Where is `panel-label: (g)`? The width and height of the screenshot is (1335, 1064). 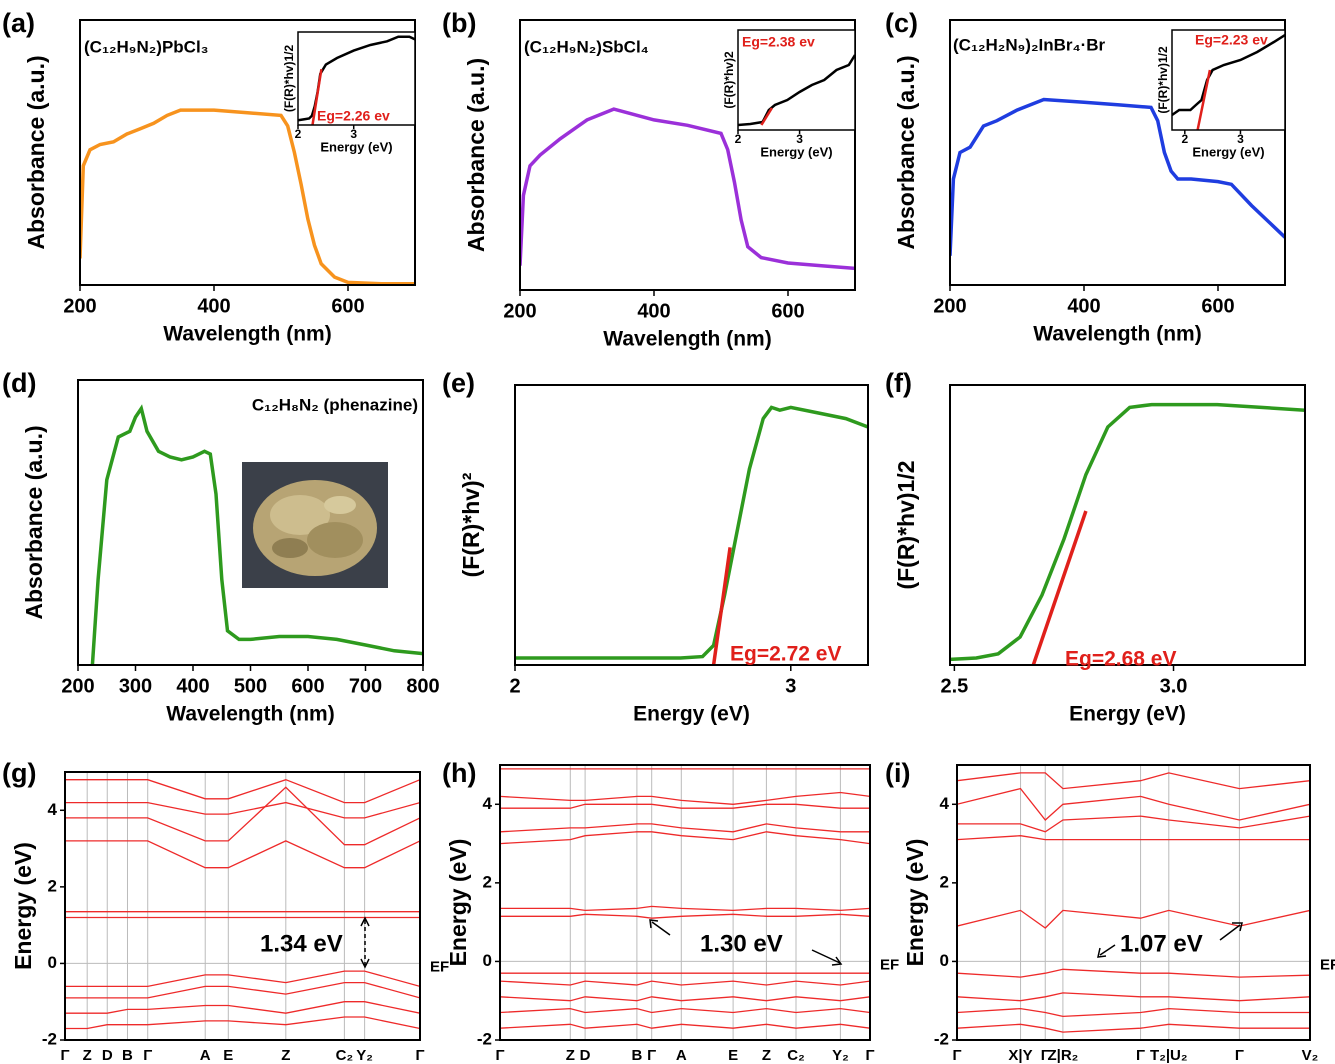
panel-label: (g) is located at coordinates (19, 773).